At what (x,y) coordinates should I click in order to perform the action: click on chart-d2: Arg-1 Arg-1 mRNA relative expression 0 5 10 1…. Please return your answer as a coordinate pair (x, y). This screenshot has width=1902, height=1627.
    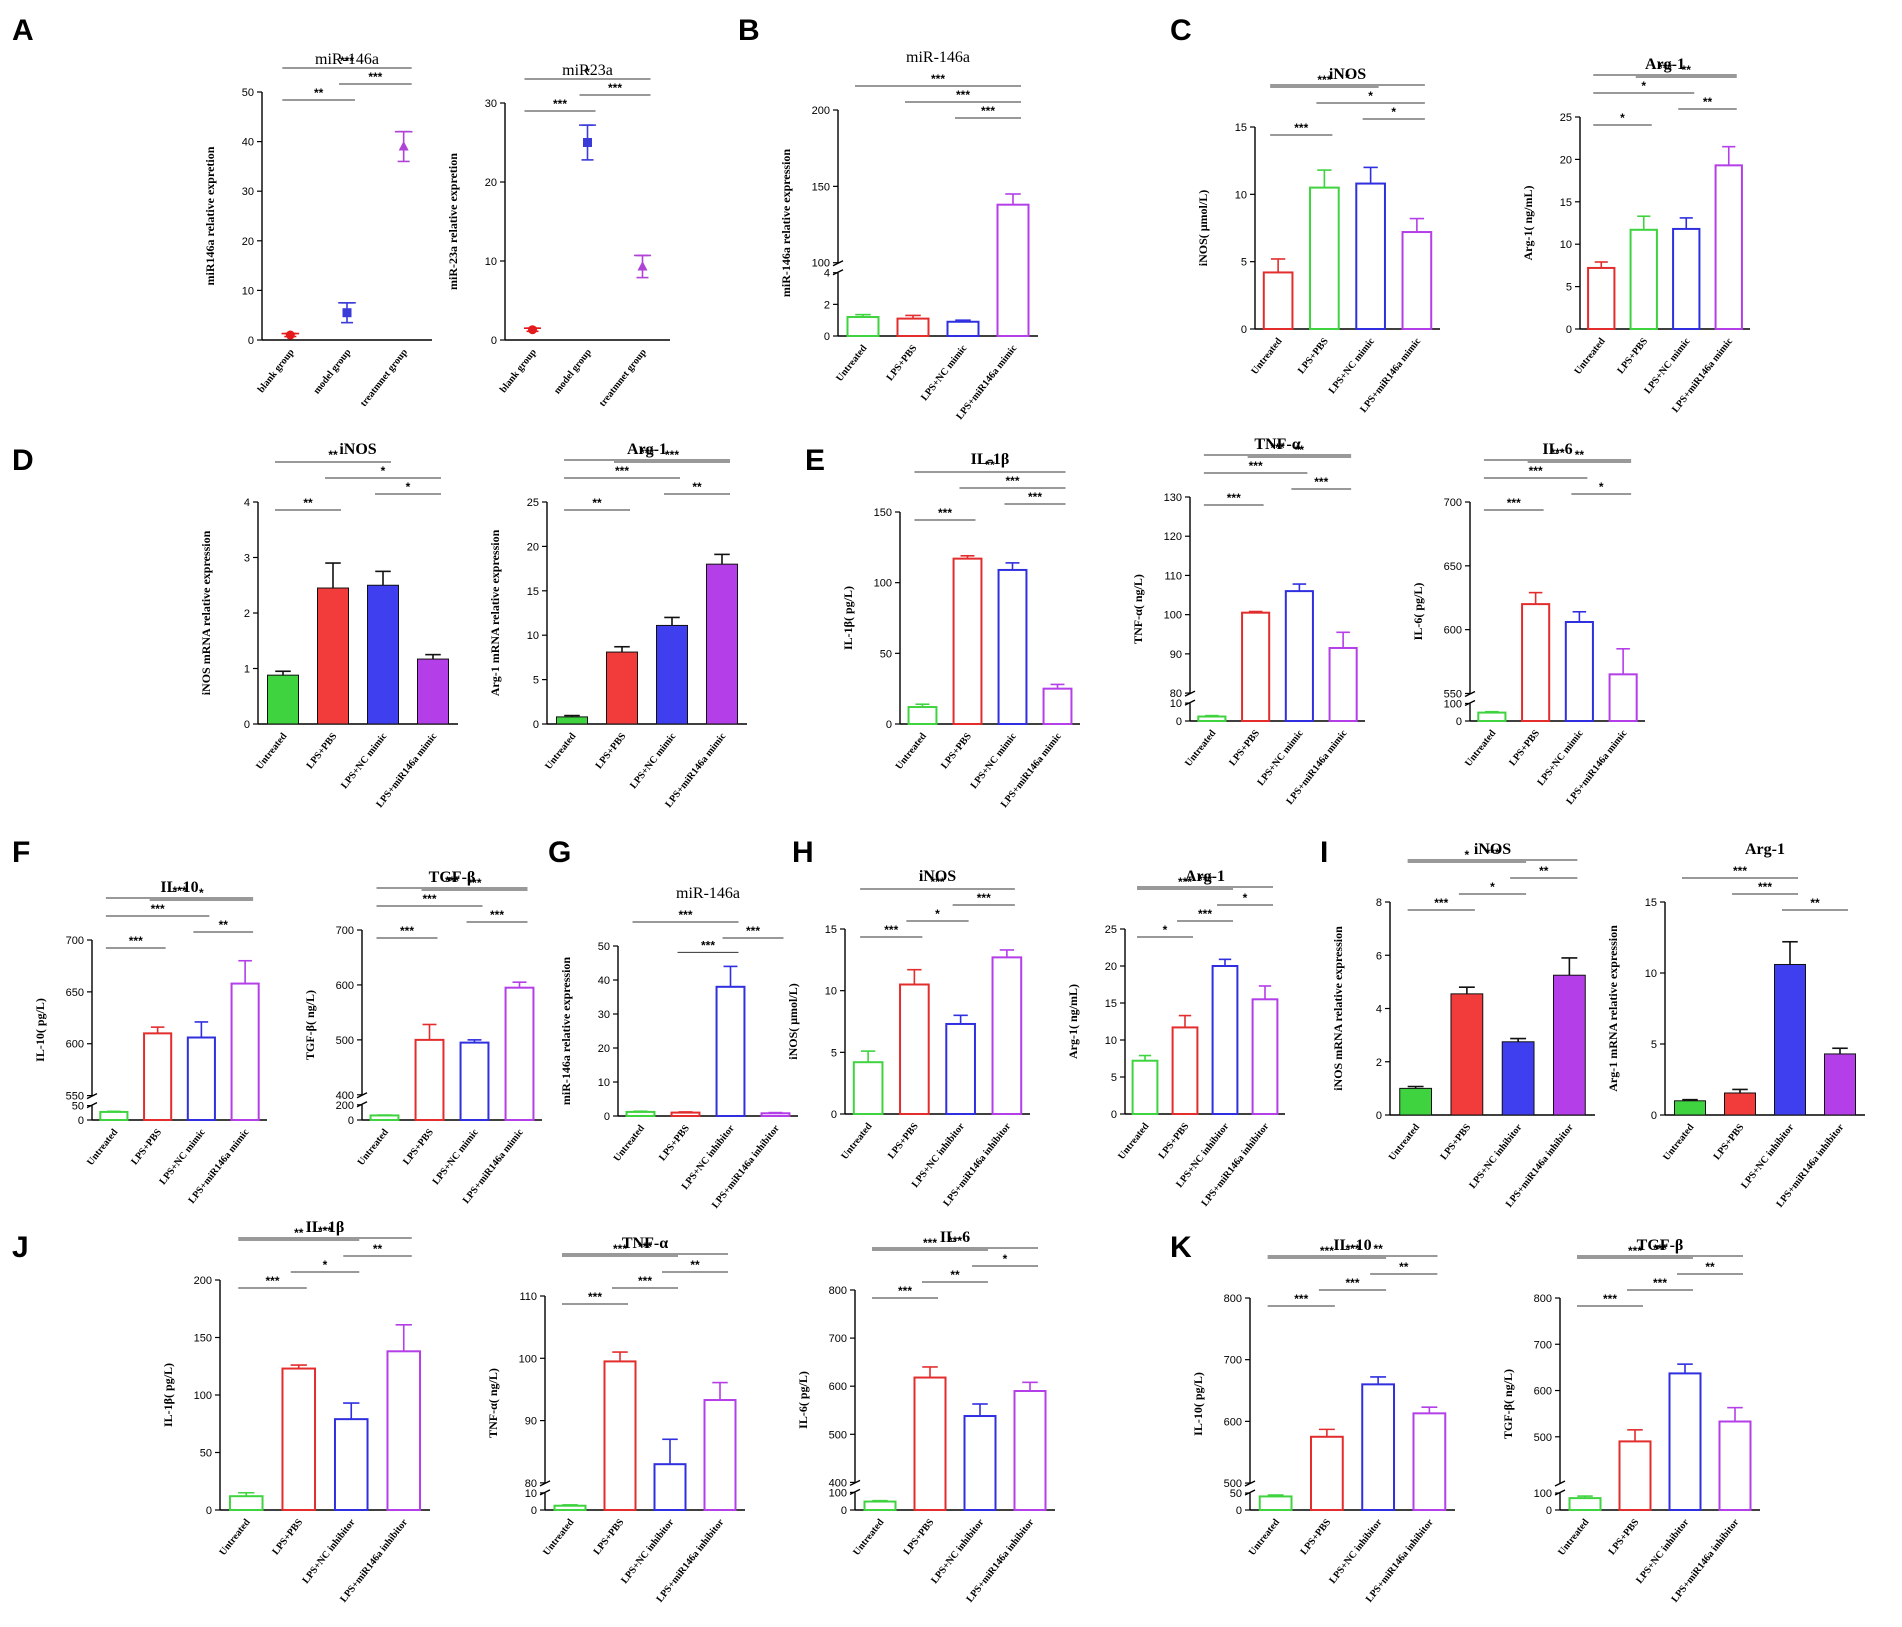
    Looking at the image, I should click on (617, 625).